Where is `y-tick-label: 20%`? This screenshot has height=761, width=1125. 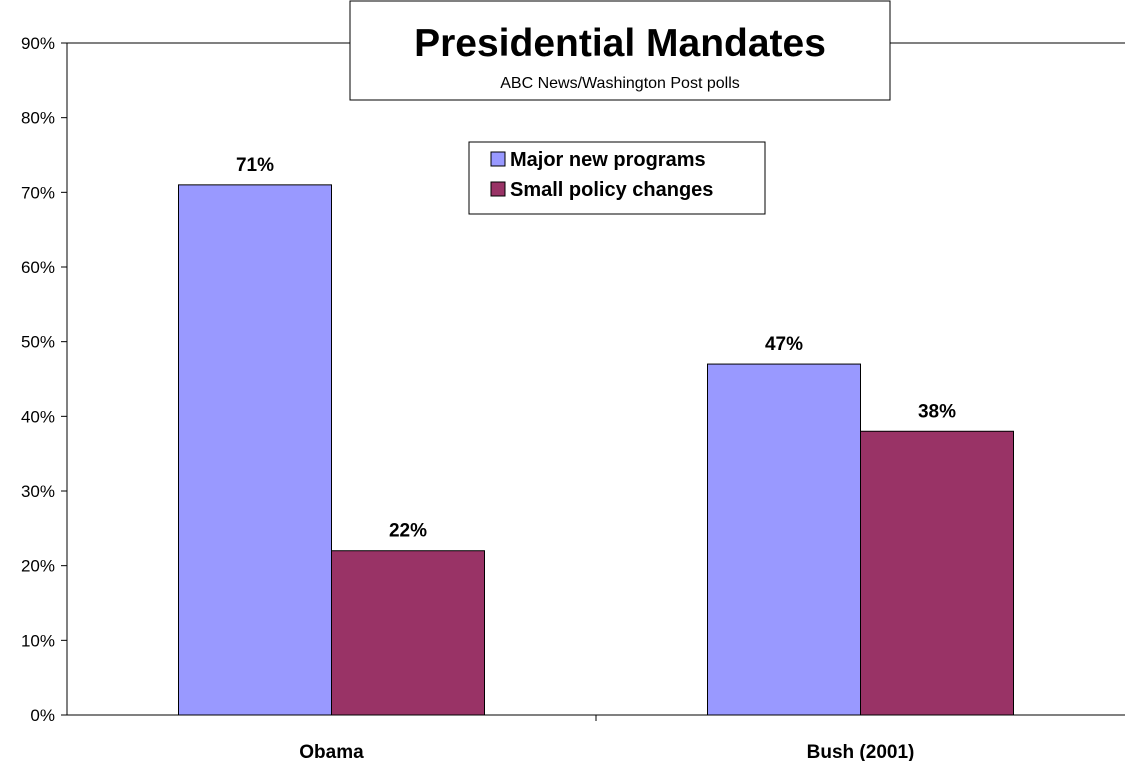
y-tick-label: 20% is located at coordinates (38, 566).